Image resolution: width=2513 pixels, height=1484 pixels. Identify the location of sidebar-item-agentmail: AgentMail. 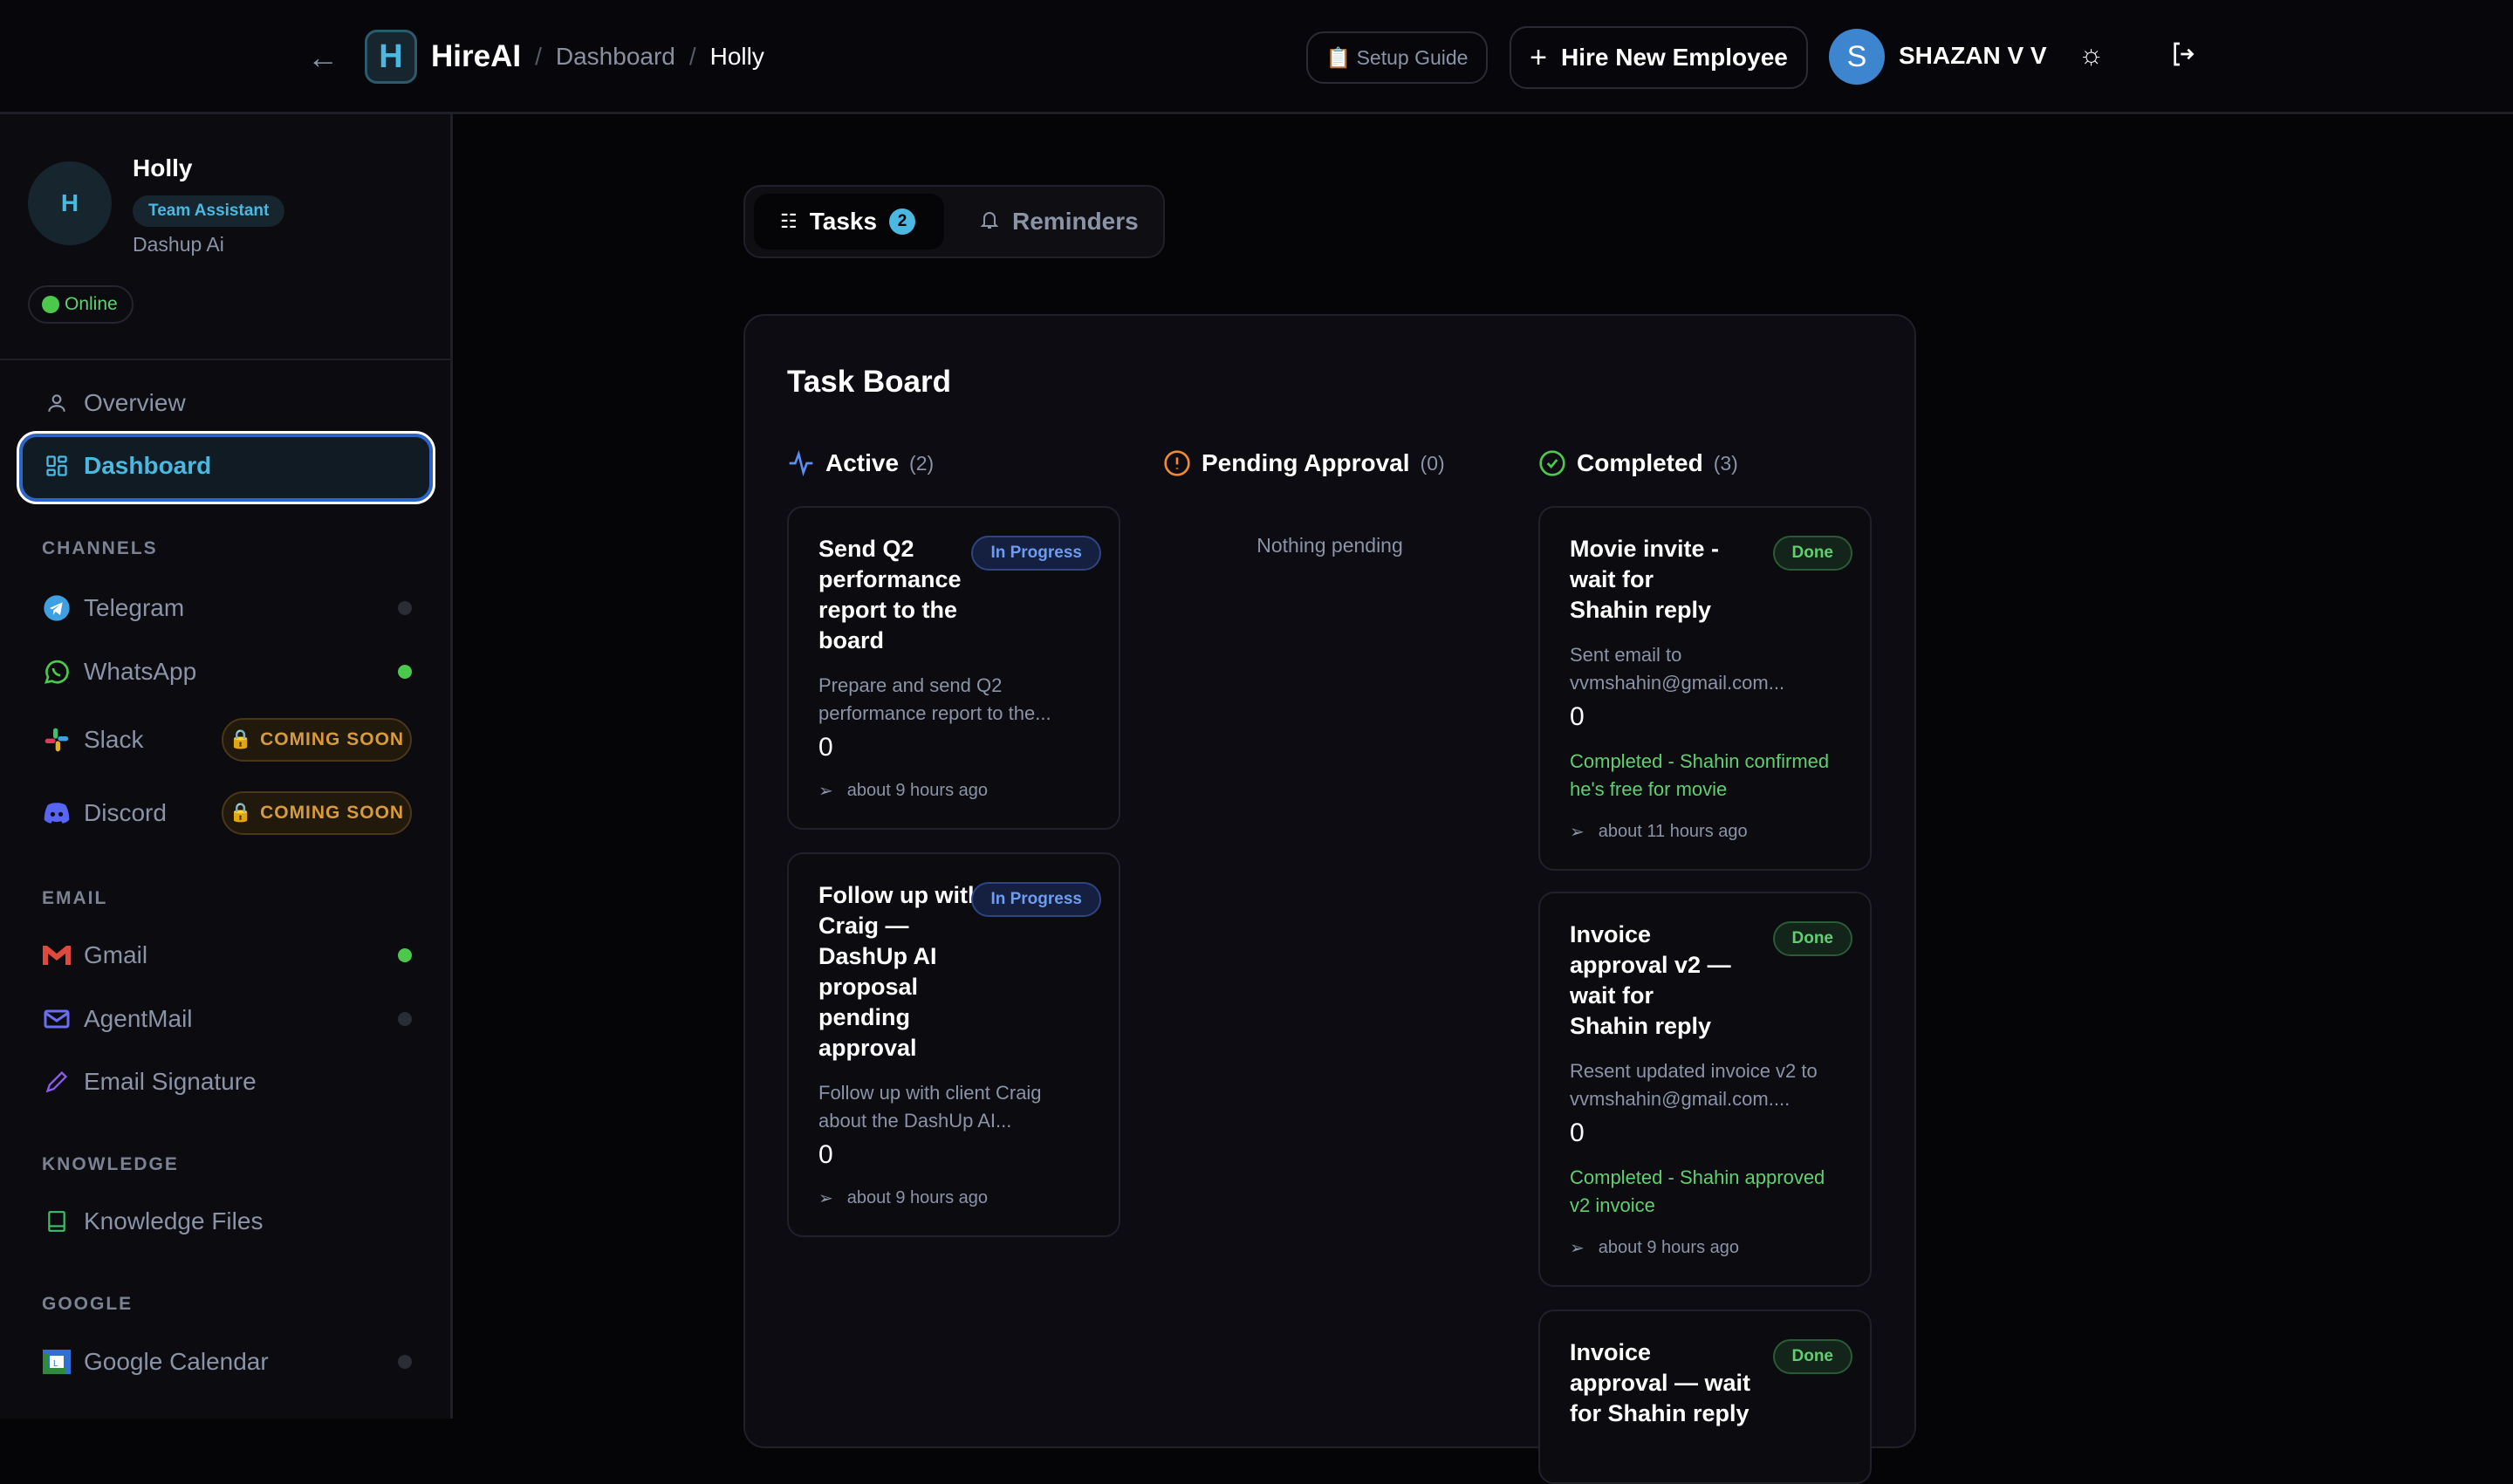
(227, 1019).